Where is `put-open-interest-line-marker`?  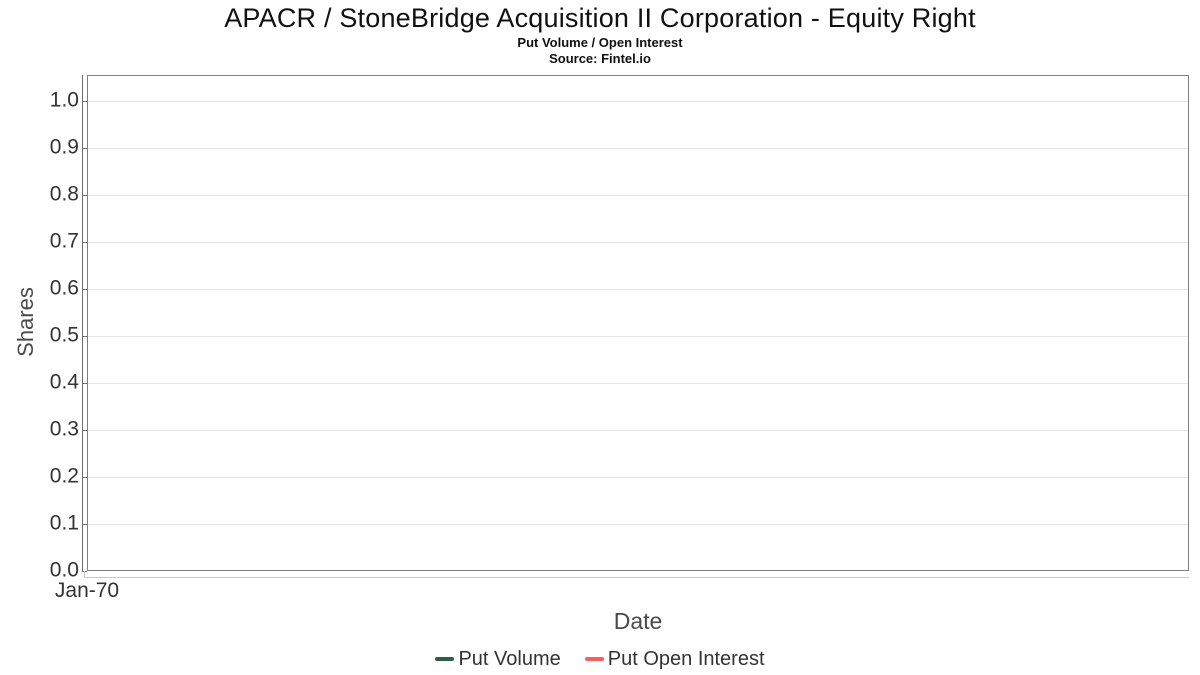
put-open-interest-line-marker is located at coordinates (594, 659).